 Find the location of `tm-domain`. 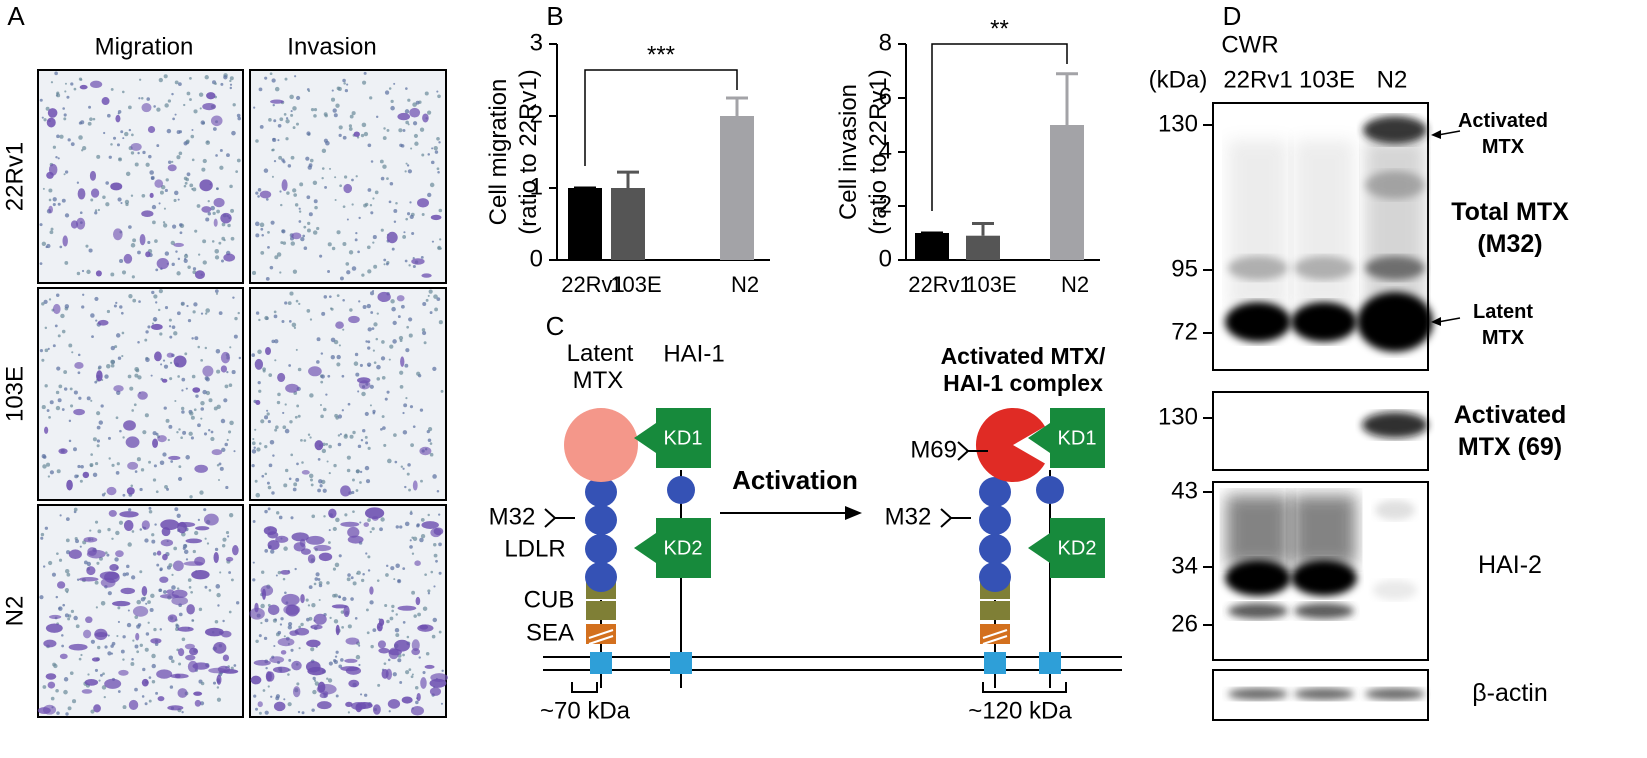

tm-domain is located at coordinates (681, 663).